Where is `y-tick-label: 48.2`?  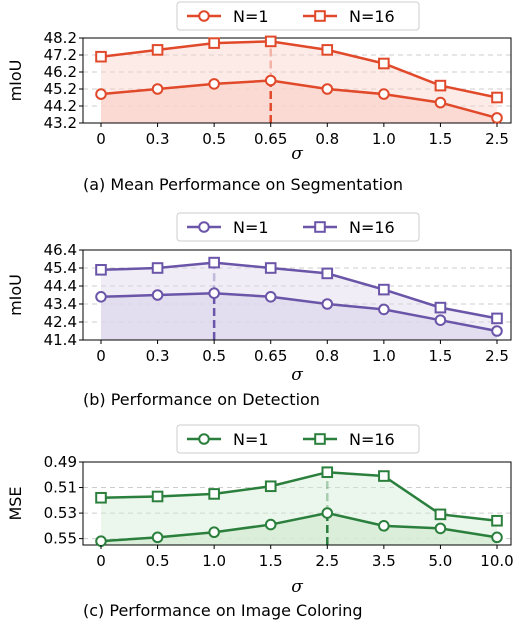 y-tick-label: 48.2 is located at coordinates (60, 38).